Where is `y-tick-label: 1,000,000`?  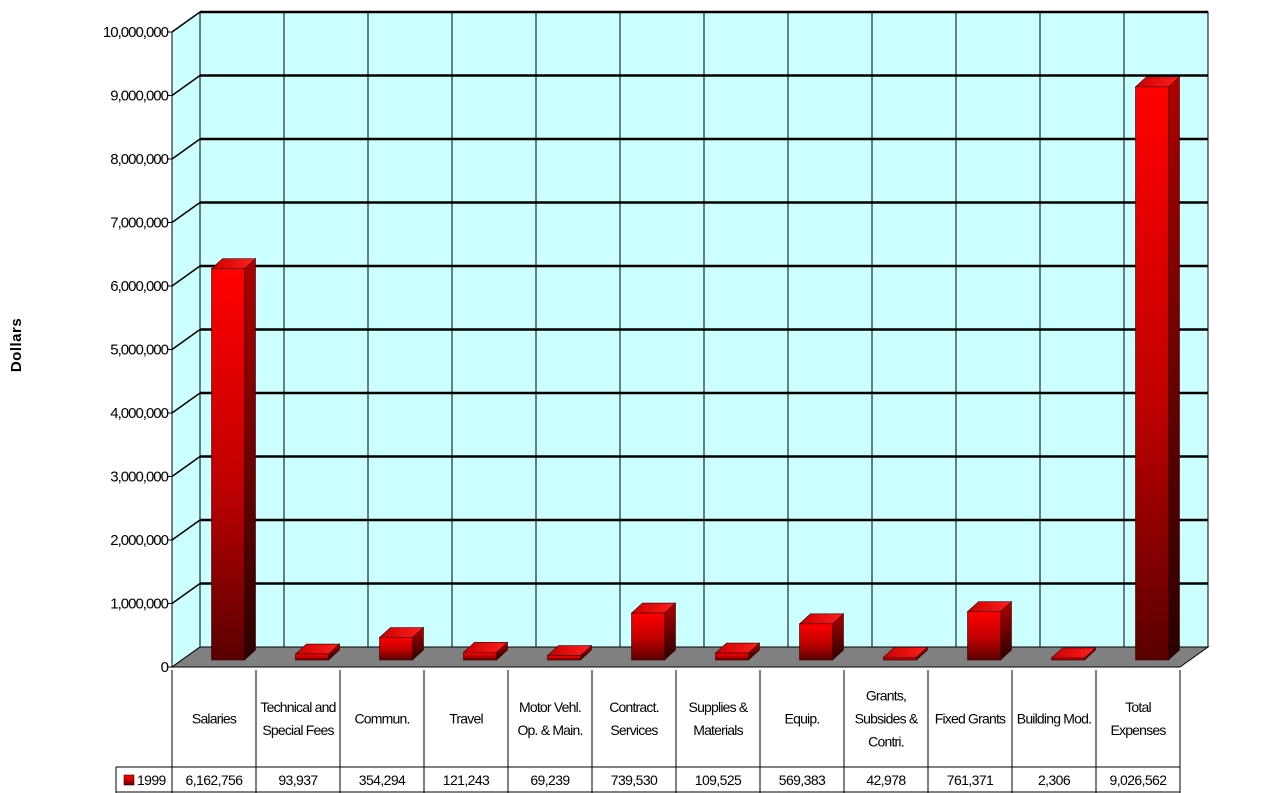
y-tick-label: 1,000,000 is located at coordinates (139, 604).